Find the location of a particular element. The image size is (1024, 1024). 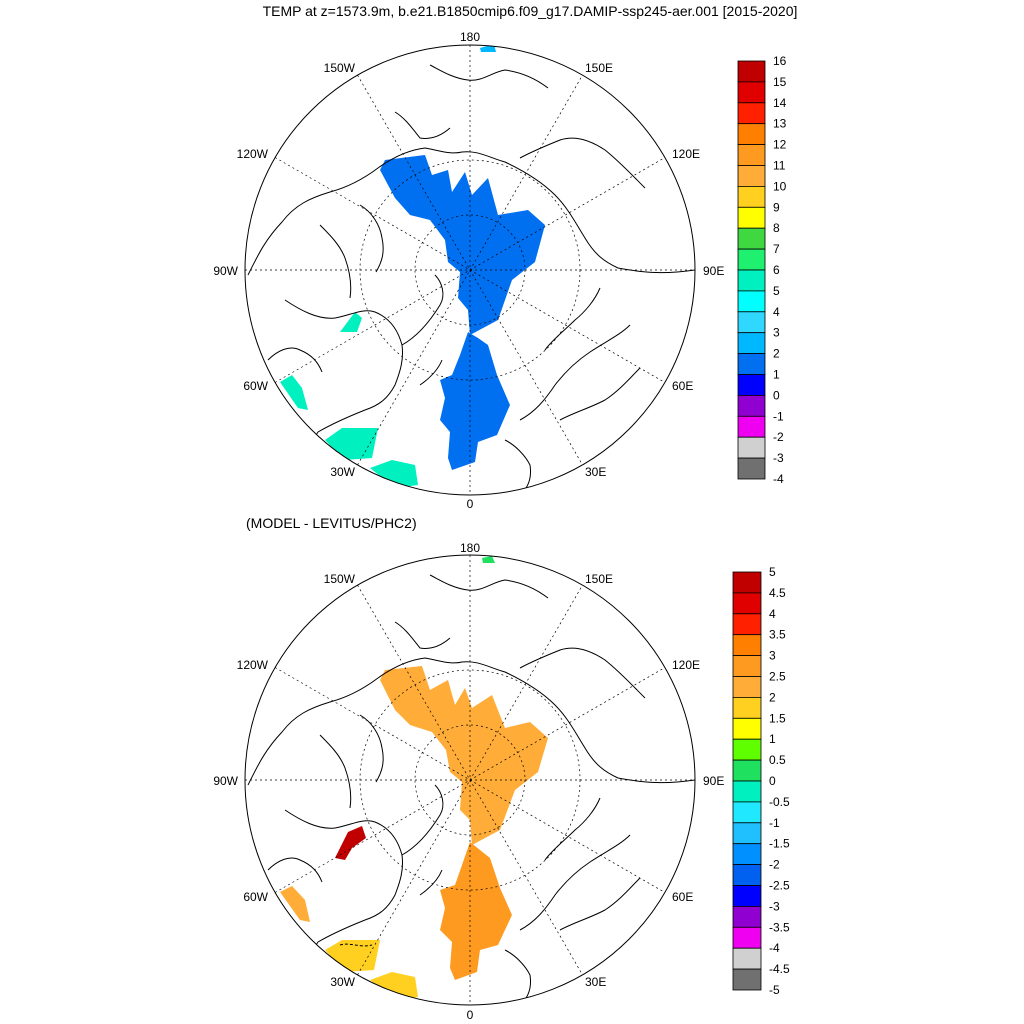

colorbar-tick-label: 9 is located at coordinates (776, 207).